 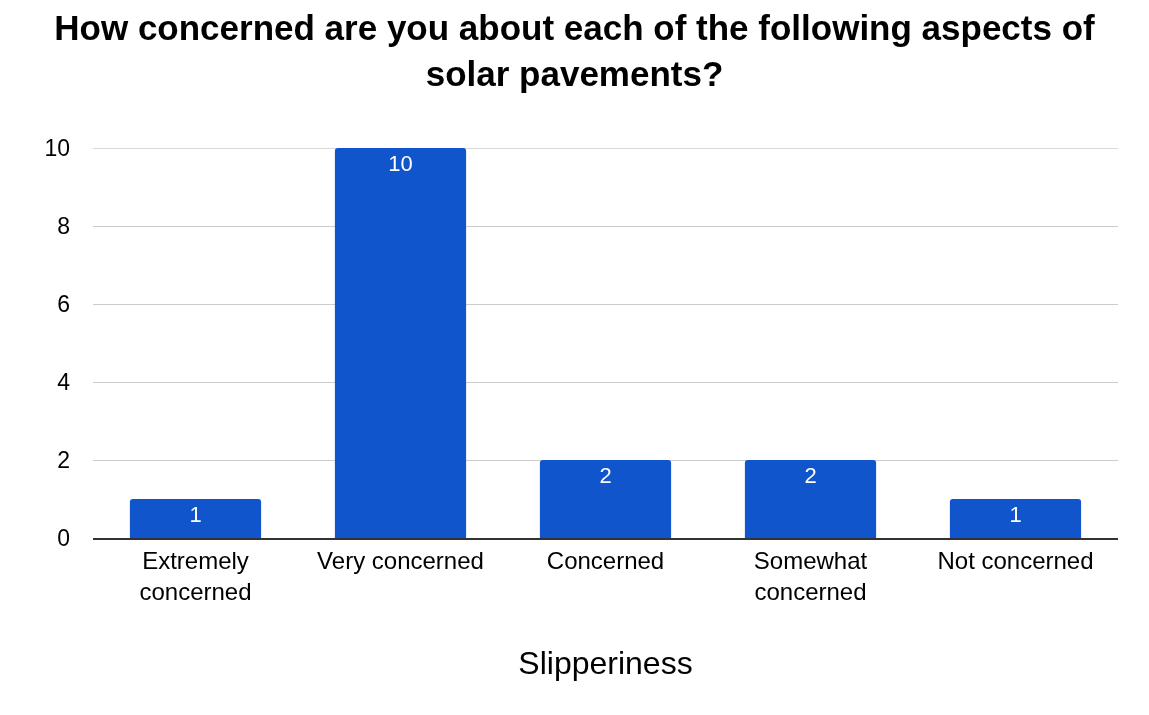 I want to click on y-tick-label: 10, so click(x=57, y=148).